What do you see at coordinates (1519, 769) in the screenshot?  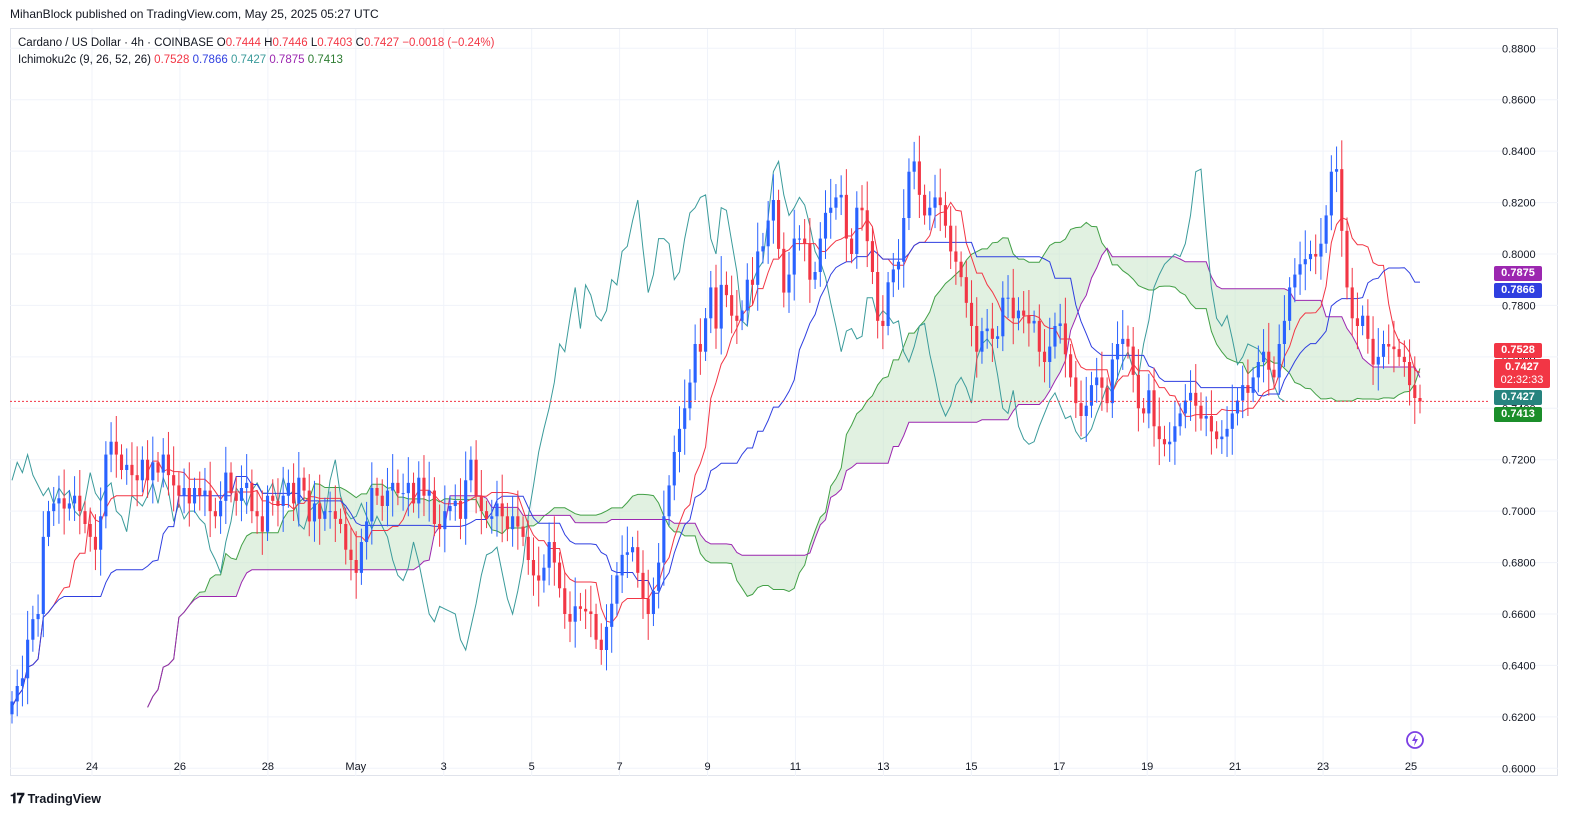 I see `price-tick-label: 0.6000` at bounding box center [1519, 769].